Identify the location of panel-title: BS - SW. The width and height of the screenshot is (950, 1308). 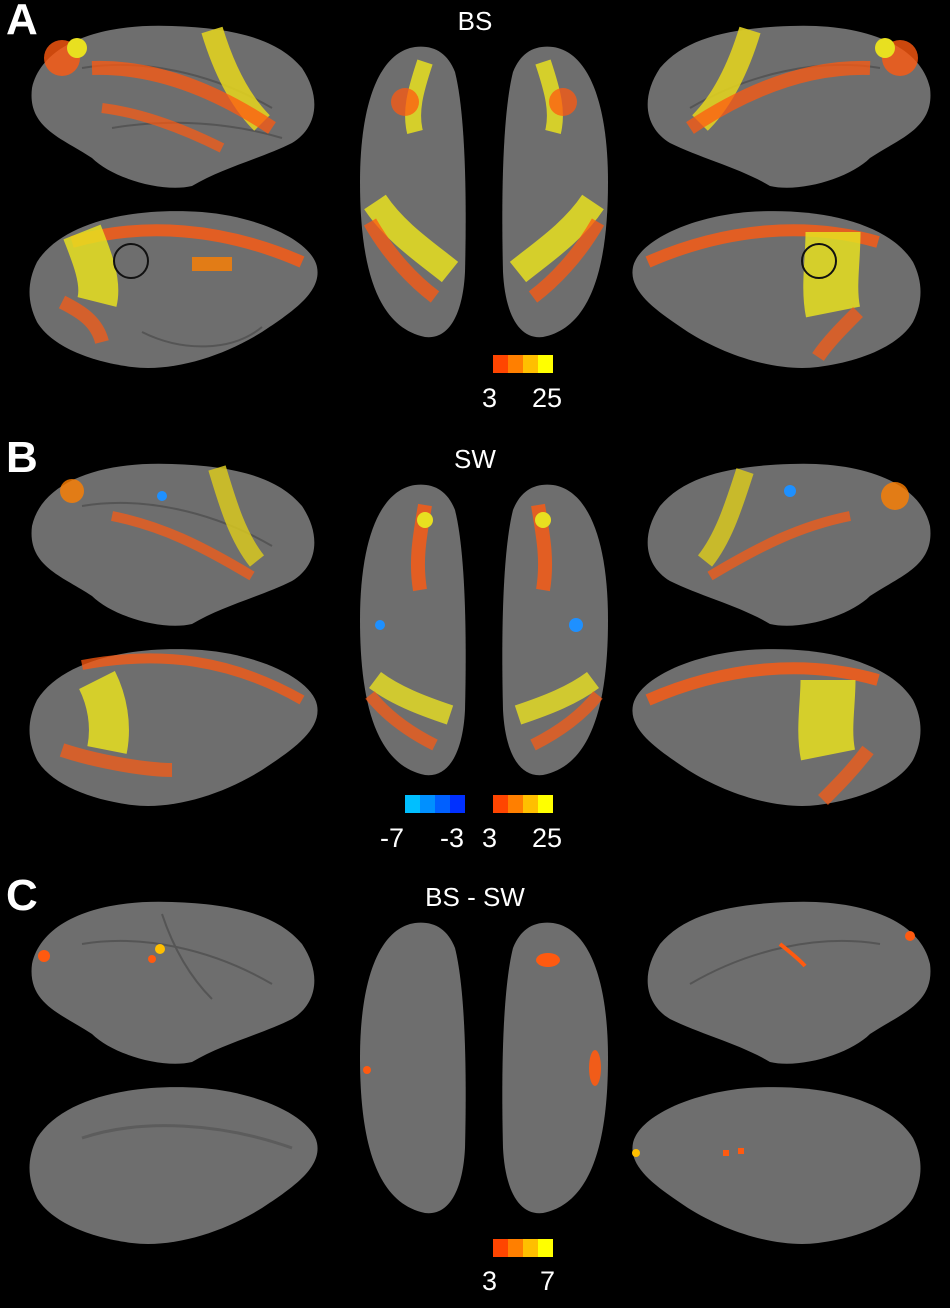
(475, 897).